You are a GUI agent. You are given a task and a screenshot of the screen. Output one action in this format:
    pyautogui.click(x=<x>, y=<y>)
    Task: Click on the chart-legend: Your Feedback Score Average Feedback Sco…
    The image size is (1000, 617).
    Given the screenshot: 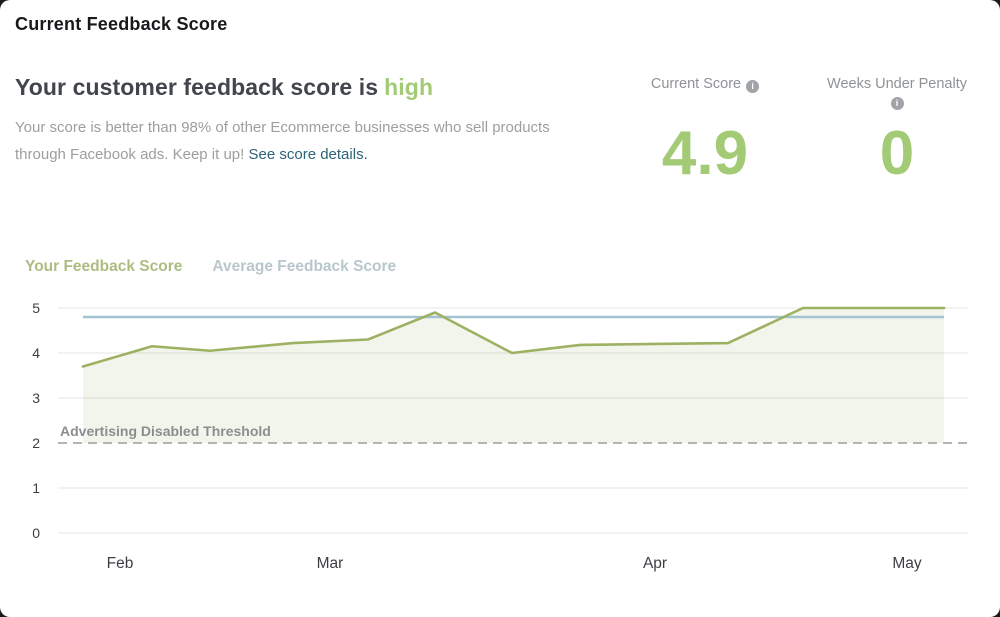 What is the action you would take?
    pyautogui.click(x=210, y=267)
    